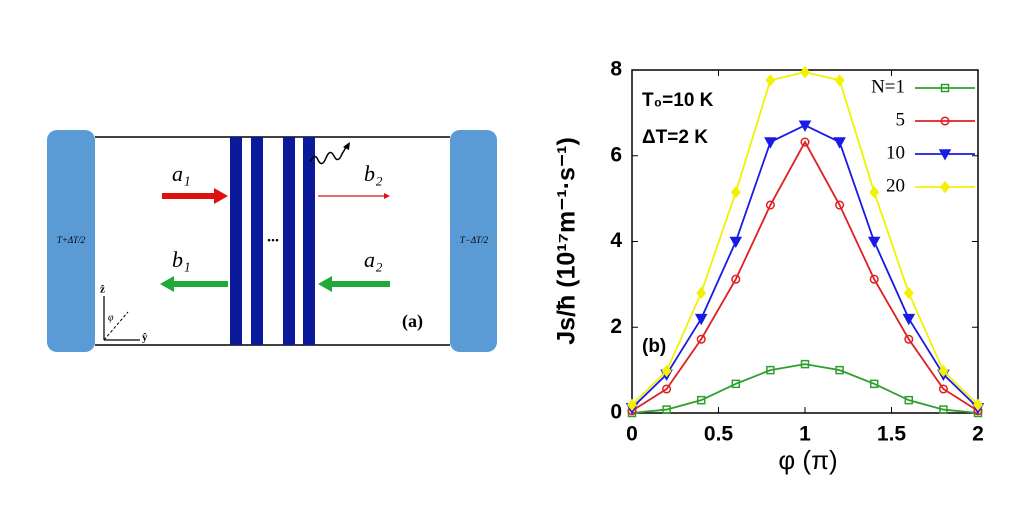  What do you see at coordinates (632, 434) in the screenshot?
I see `x-tick-label: 0` at bounding box center [632, 434].